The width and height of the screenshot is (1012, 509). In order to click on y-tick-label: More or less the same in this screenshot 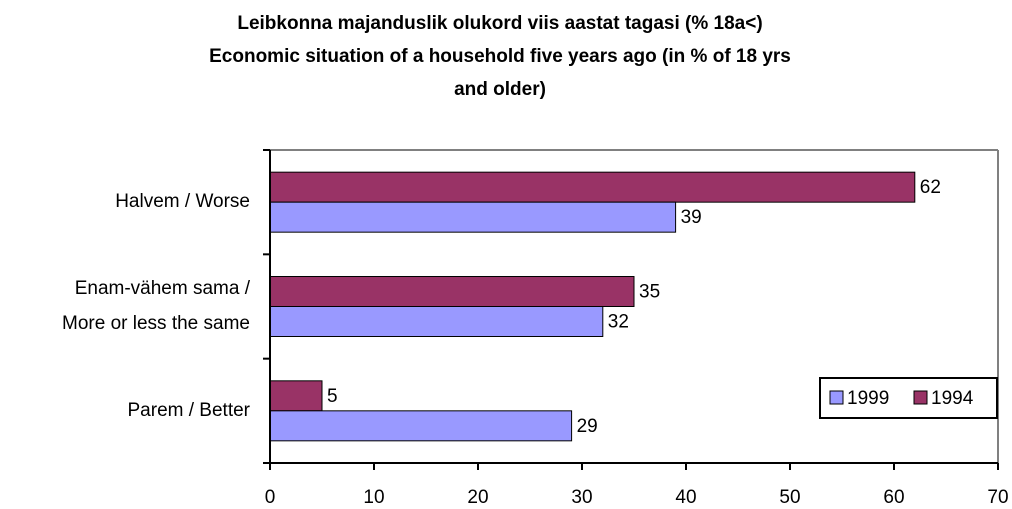, I will do `click(156, 323)`.